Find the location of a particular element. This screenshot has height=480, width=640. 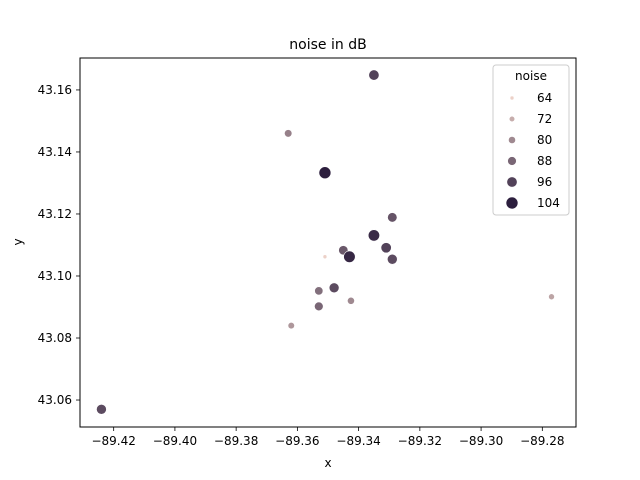

x-tick-label: −89.34 is located at coordinates (358, 441).